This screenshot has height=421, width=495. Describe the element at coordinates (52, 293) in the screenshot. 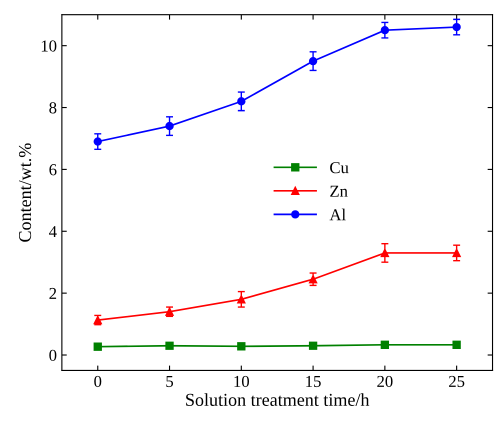

I see `y-tick-label: 2` at that location.